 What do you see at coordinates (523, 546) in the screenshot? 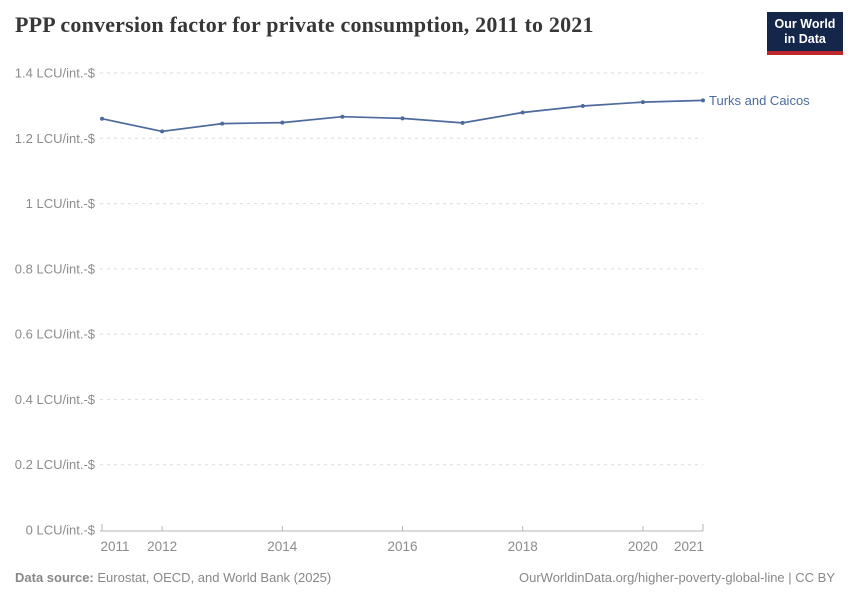
I see `x-tick-label: 2018` at bounding box center [523, 546].